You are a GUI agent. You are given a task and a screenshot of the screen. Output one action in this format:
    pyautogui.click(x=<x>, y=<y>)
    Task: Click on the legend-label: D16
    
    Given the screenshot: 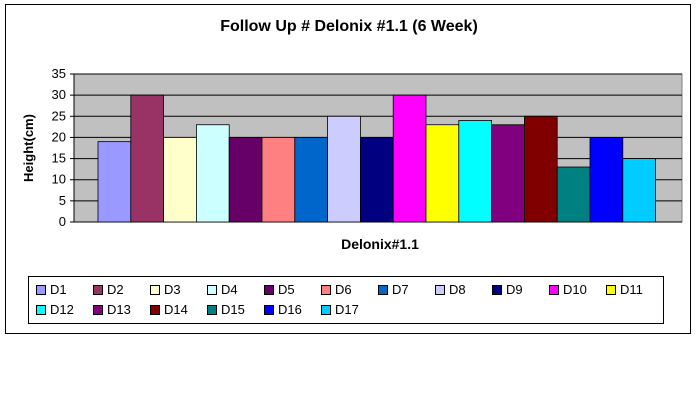 What is the action you would take?
    pyautogui.click(x=290, y=309)
    